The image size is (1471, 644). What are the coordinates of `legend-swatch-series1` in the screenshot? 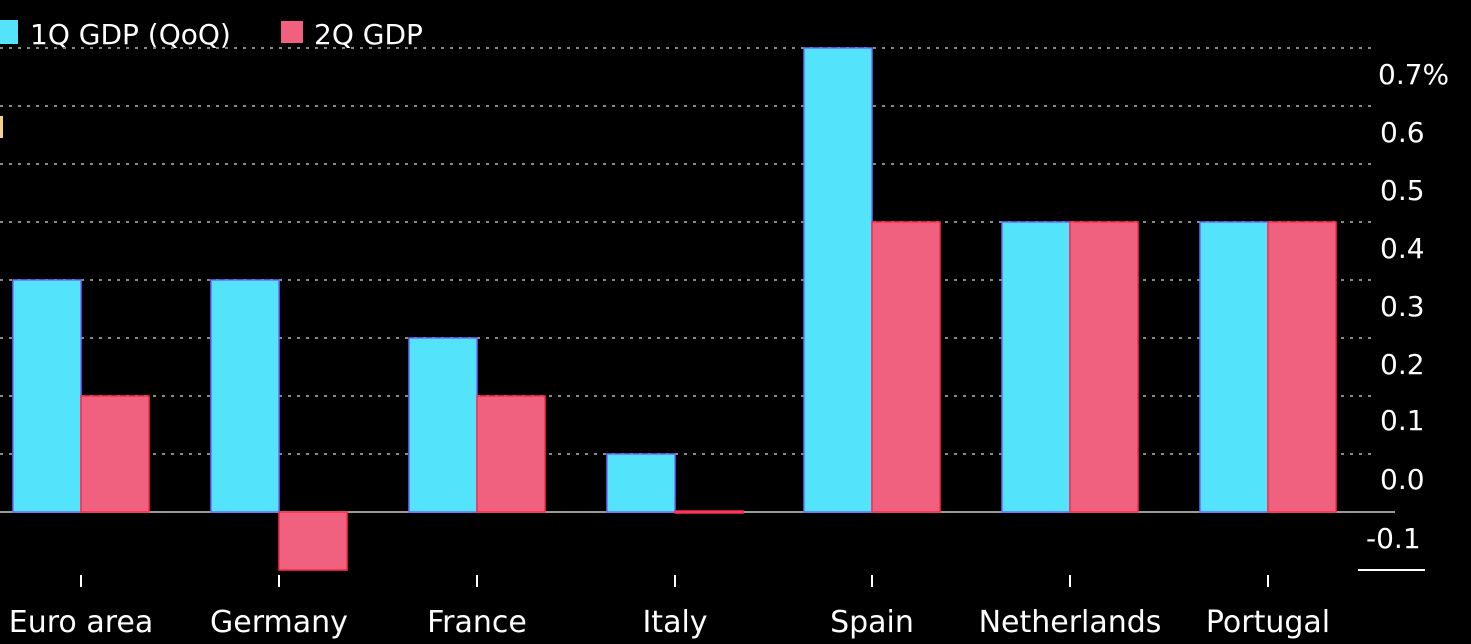 It's located at (9, 32).